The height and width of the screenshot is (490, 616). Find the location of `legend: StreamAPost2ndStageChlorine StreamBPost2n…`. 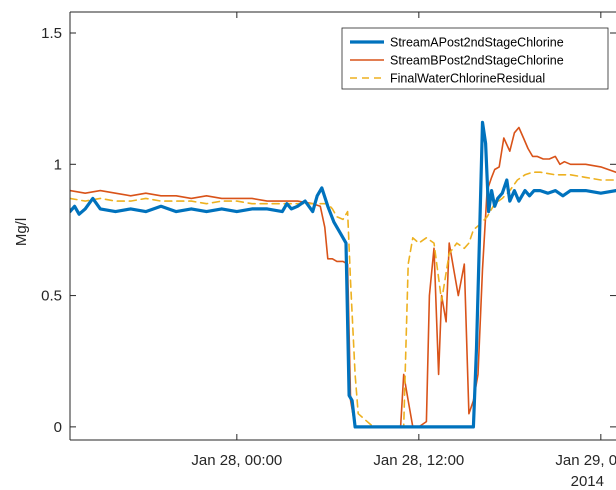

legend: StreamAPost2ndStageChlorine StreamBPost2n… is located at coordinates (475, 58).